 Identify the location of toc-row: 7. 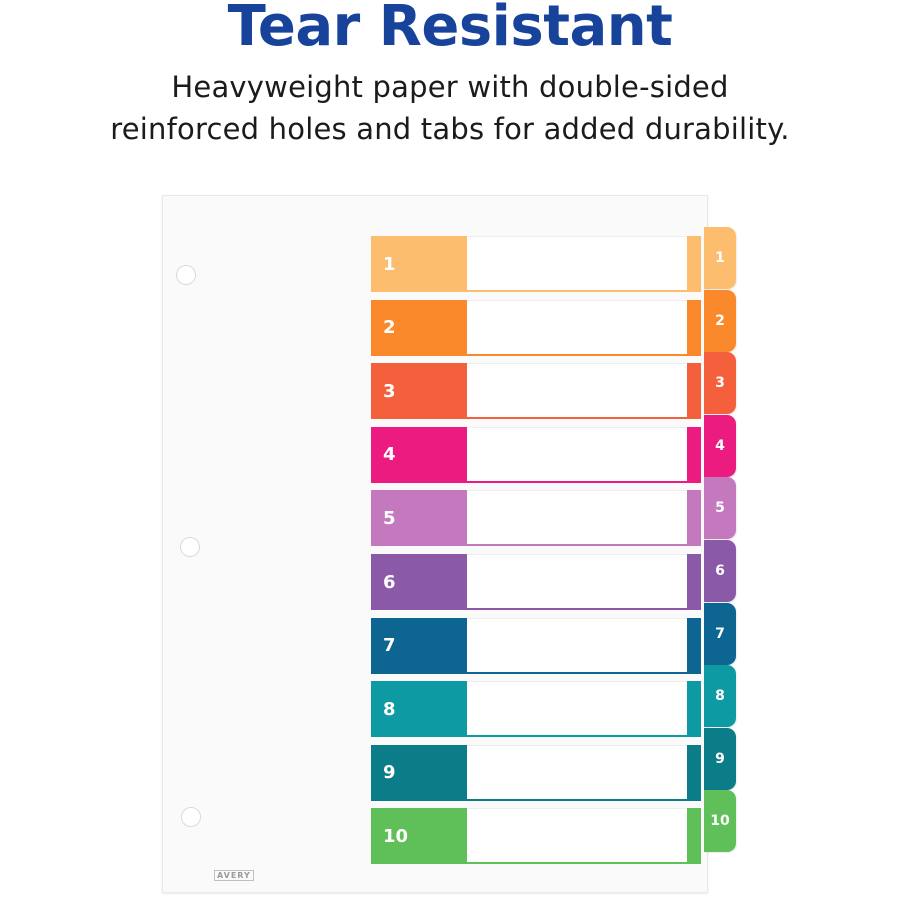
(536, 645).